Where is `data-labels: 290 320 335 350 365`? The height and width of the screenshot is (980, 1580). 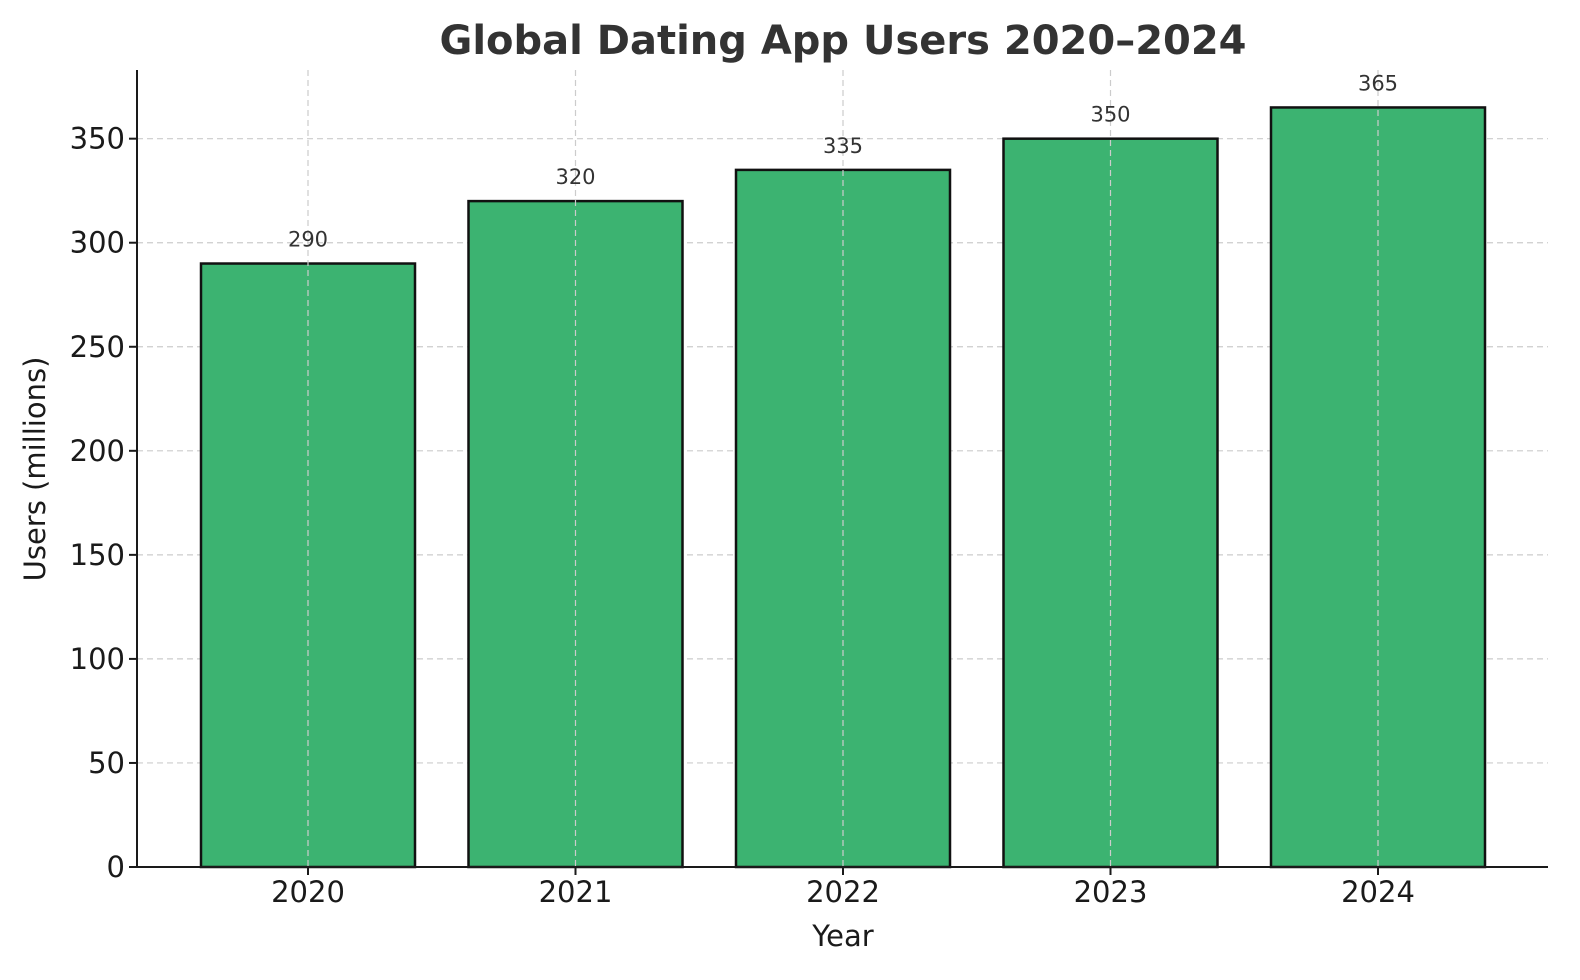
data-labels: 290 320 335 350 365 is located at coordinates (843, 161).